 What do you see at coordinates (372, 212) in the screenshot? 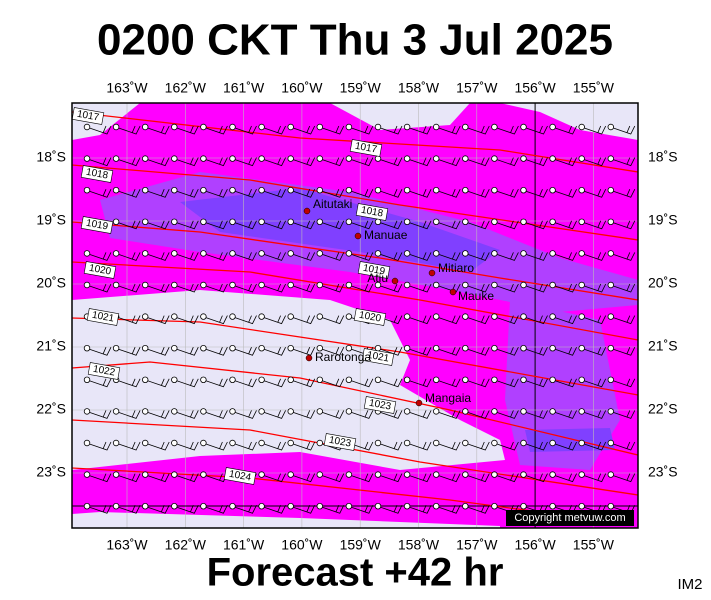
I see `isobar-label: 1018` at bounding box center [372, 212].